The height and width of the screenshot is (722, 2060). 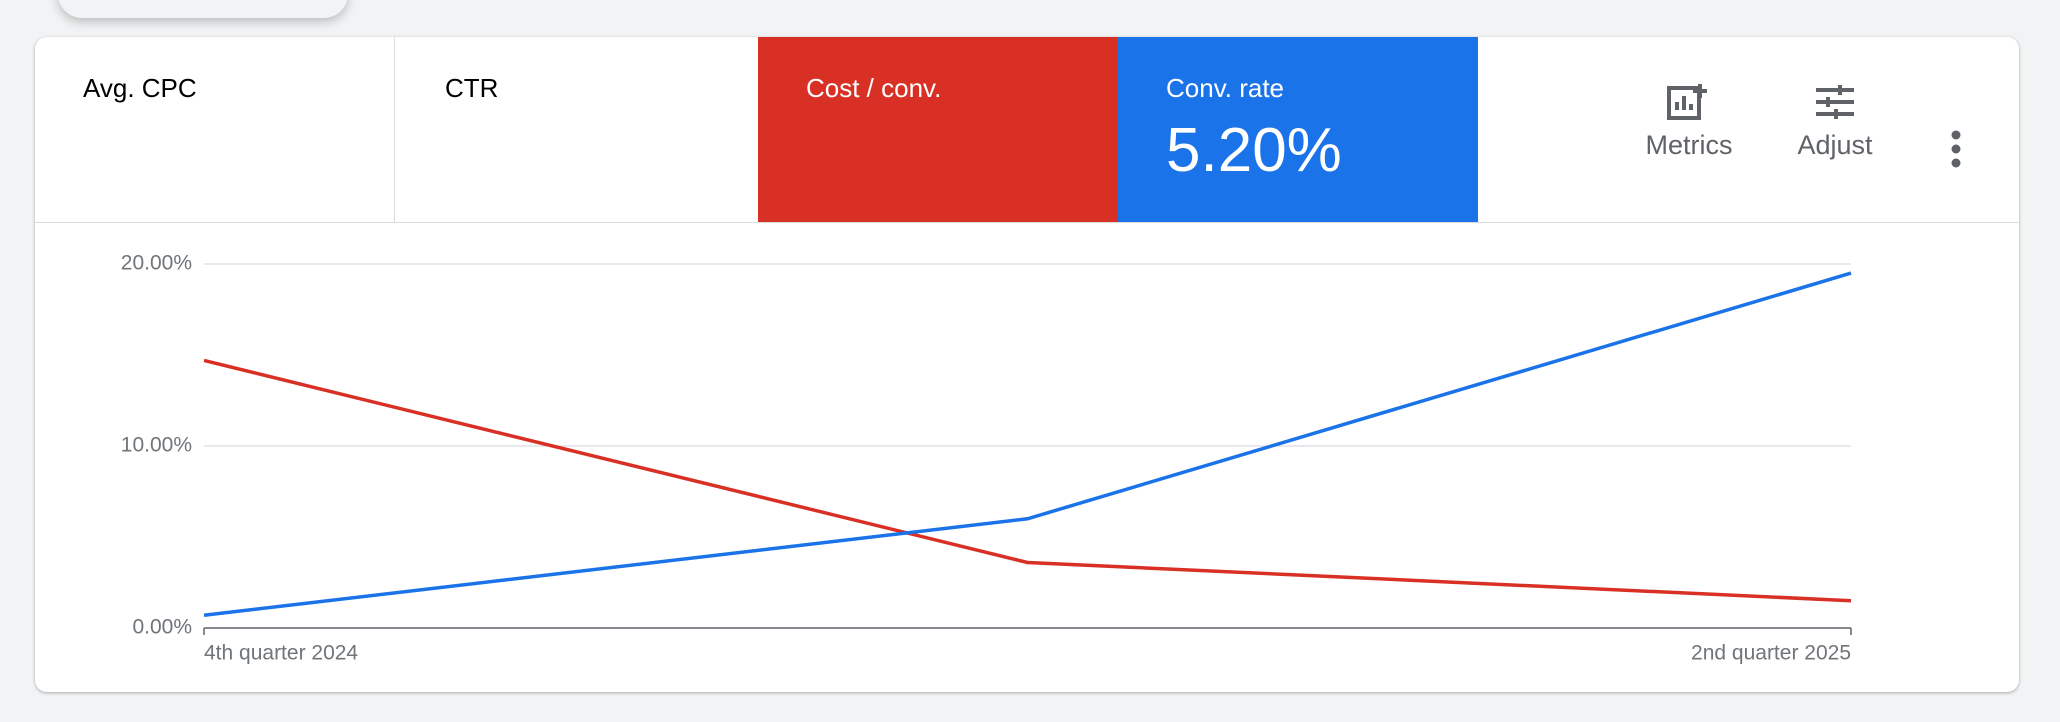 What do you see at coordinates (1254, 150) in the screenshot?
I see `scorecard-value: 5.20%` at bounding box center [1254, 150].